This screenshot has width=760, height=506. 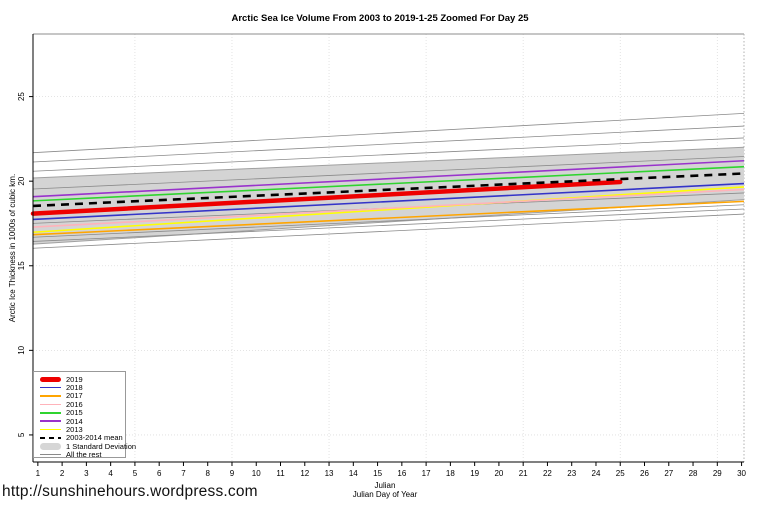 I want to click on legend-label: 2019, so click(x=74, y=379).